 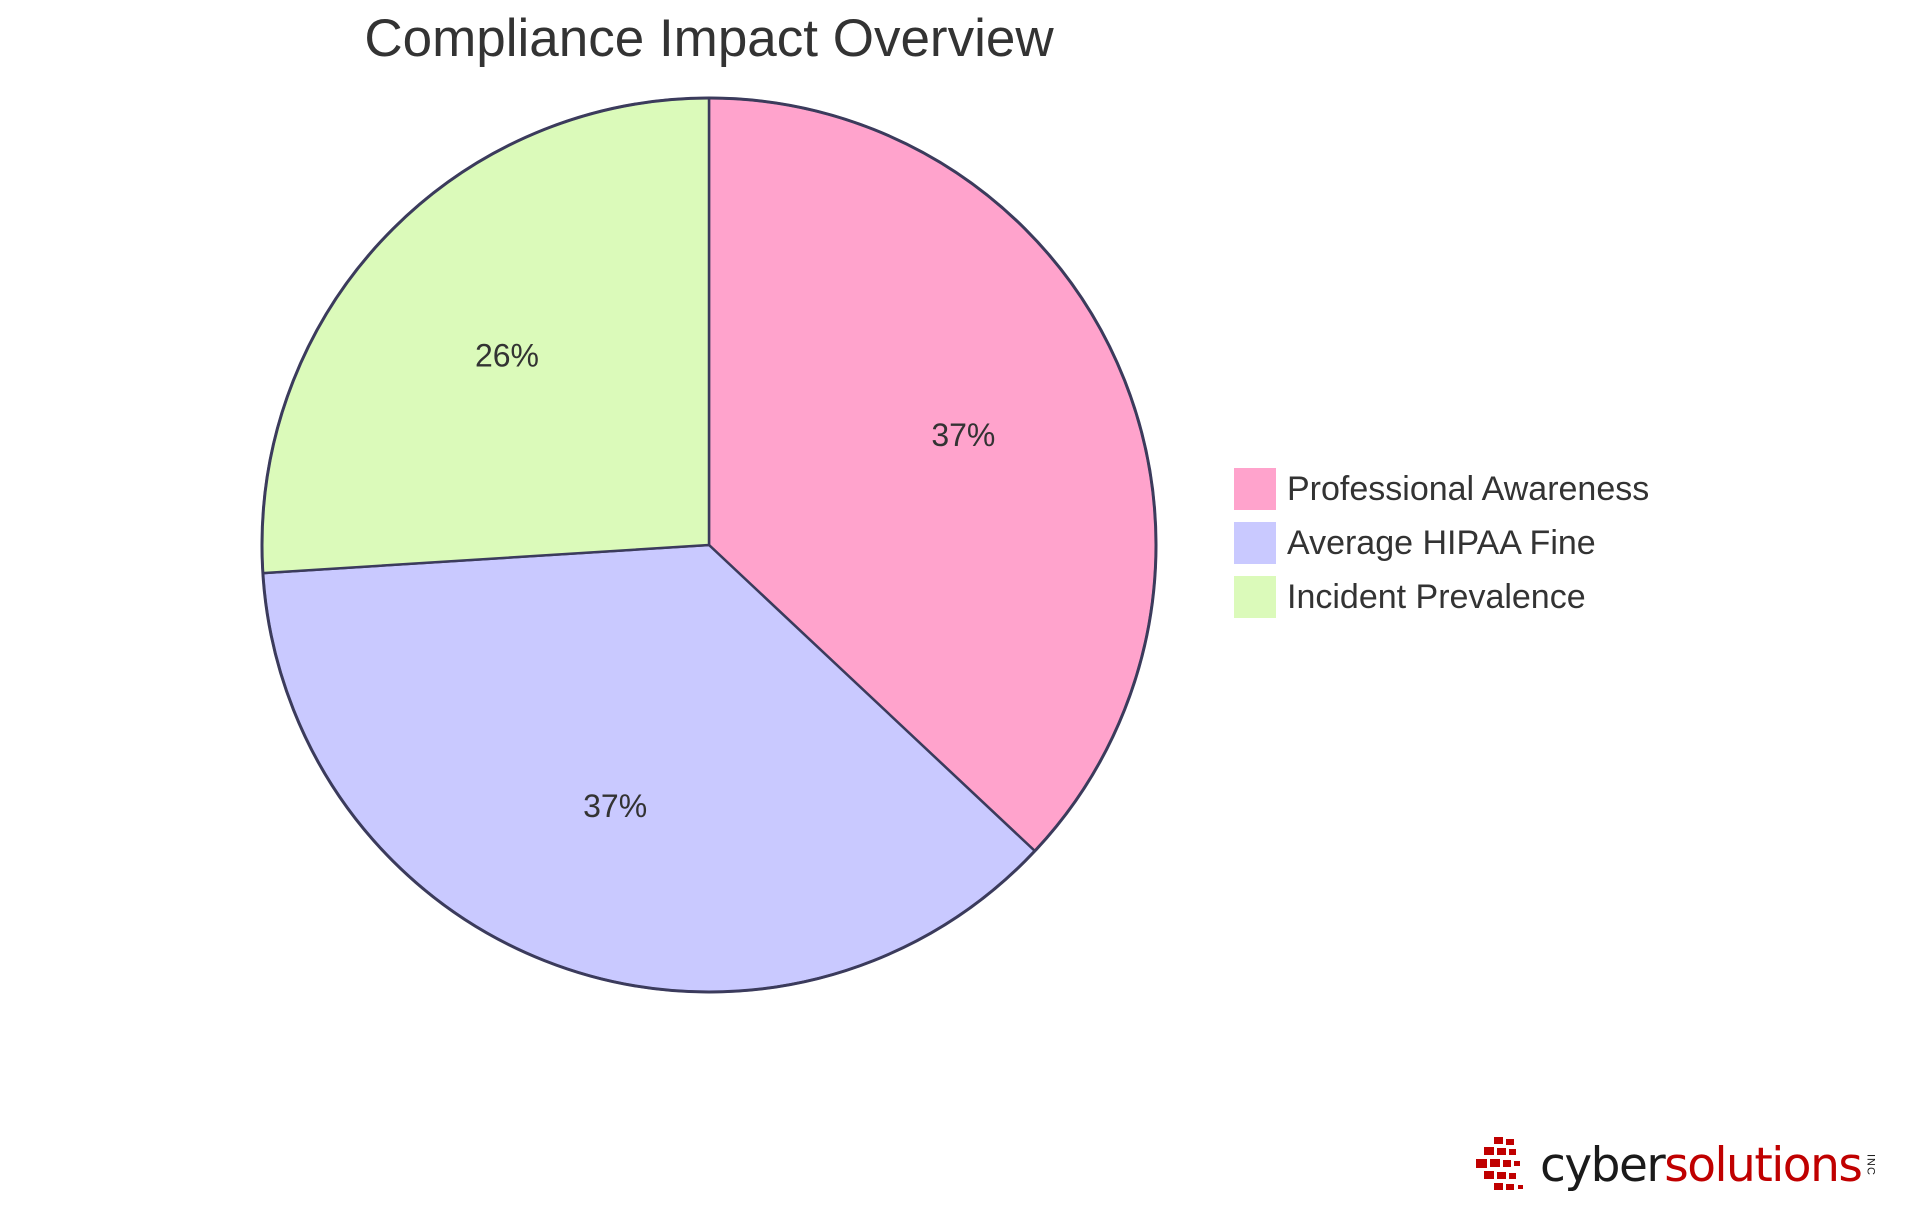 I want to click on legend-item-incident-prevalence: Incident Prevalence, so click(x=1441, y=597).